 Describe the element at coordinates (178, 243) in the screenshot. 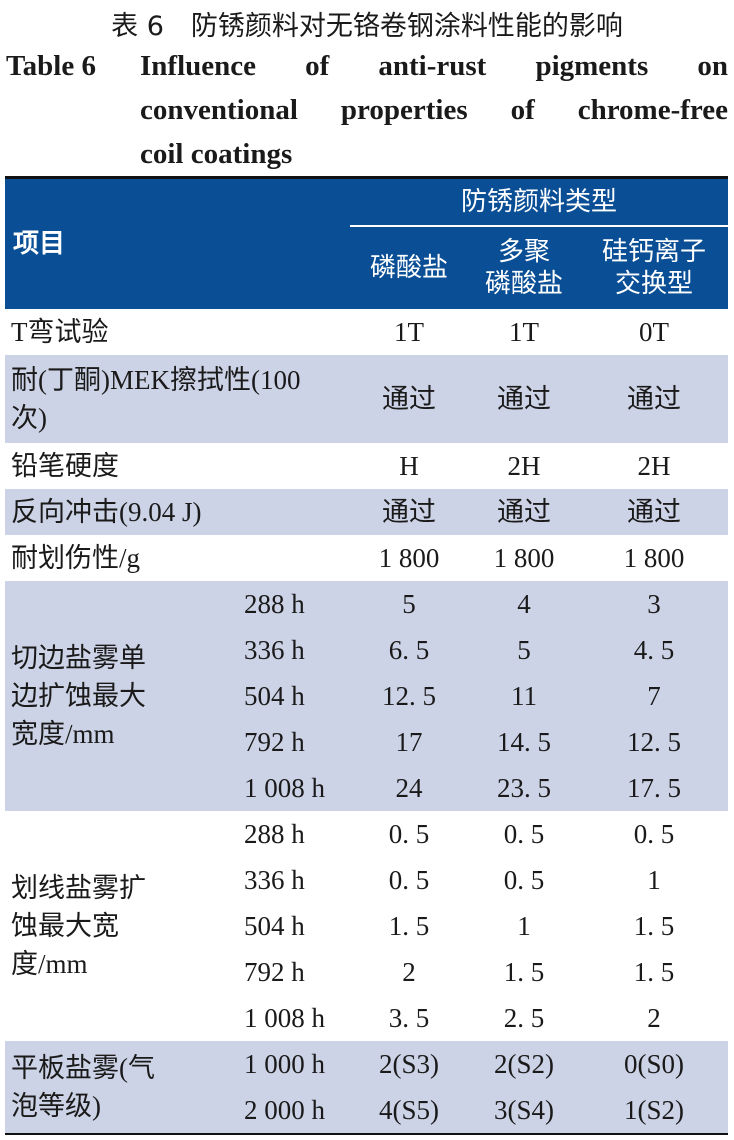

I see `header-item: 项目` at that location.